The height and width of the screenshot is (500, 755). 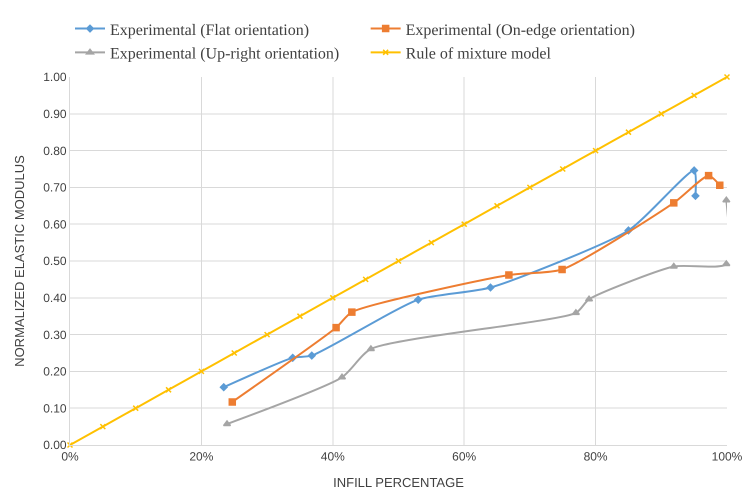 What do you see at coordinates (55, 114) in the screenshot?
I see `y-tick-label: 0.90` at bounding box center [55, 114].